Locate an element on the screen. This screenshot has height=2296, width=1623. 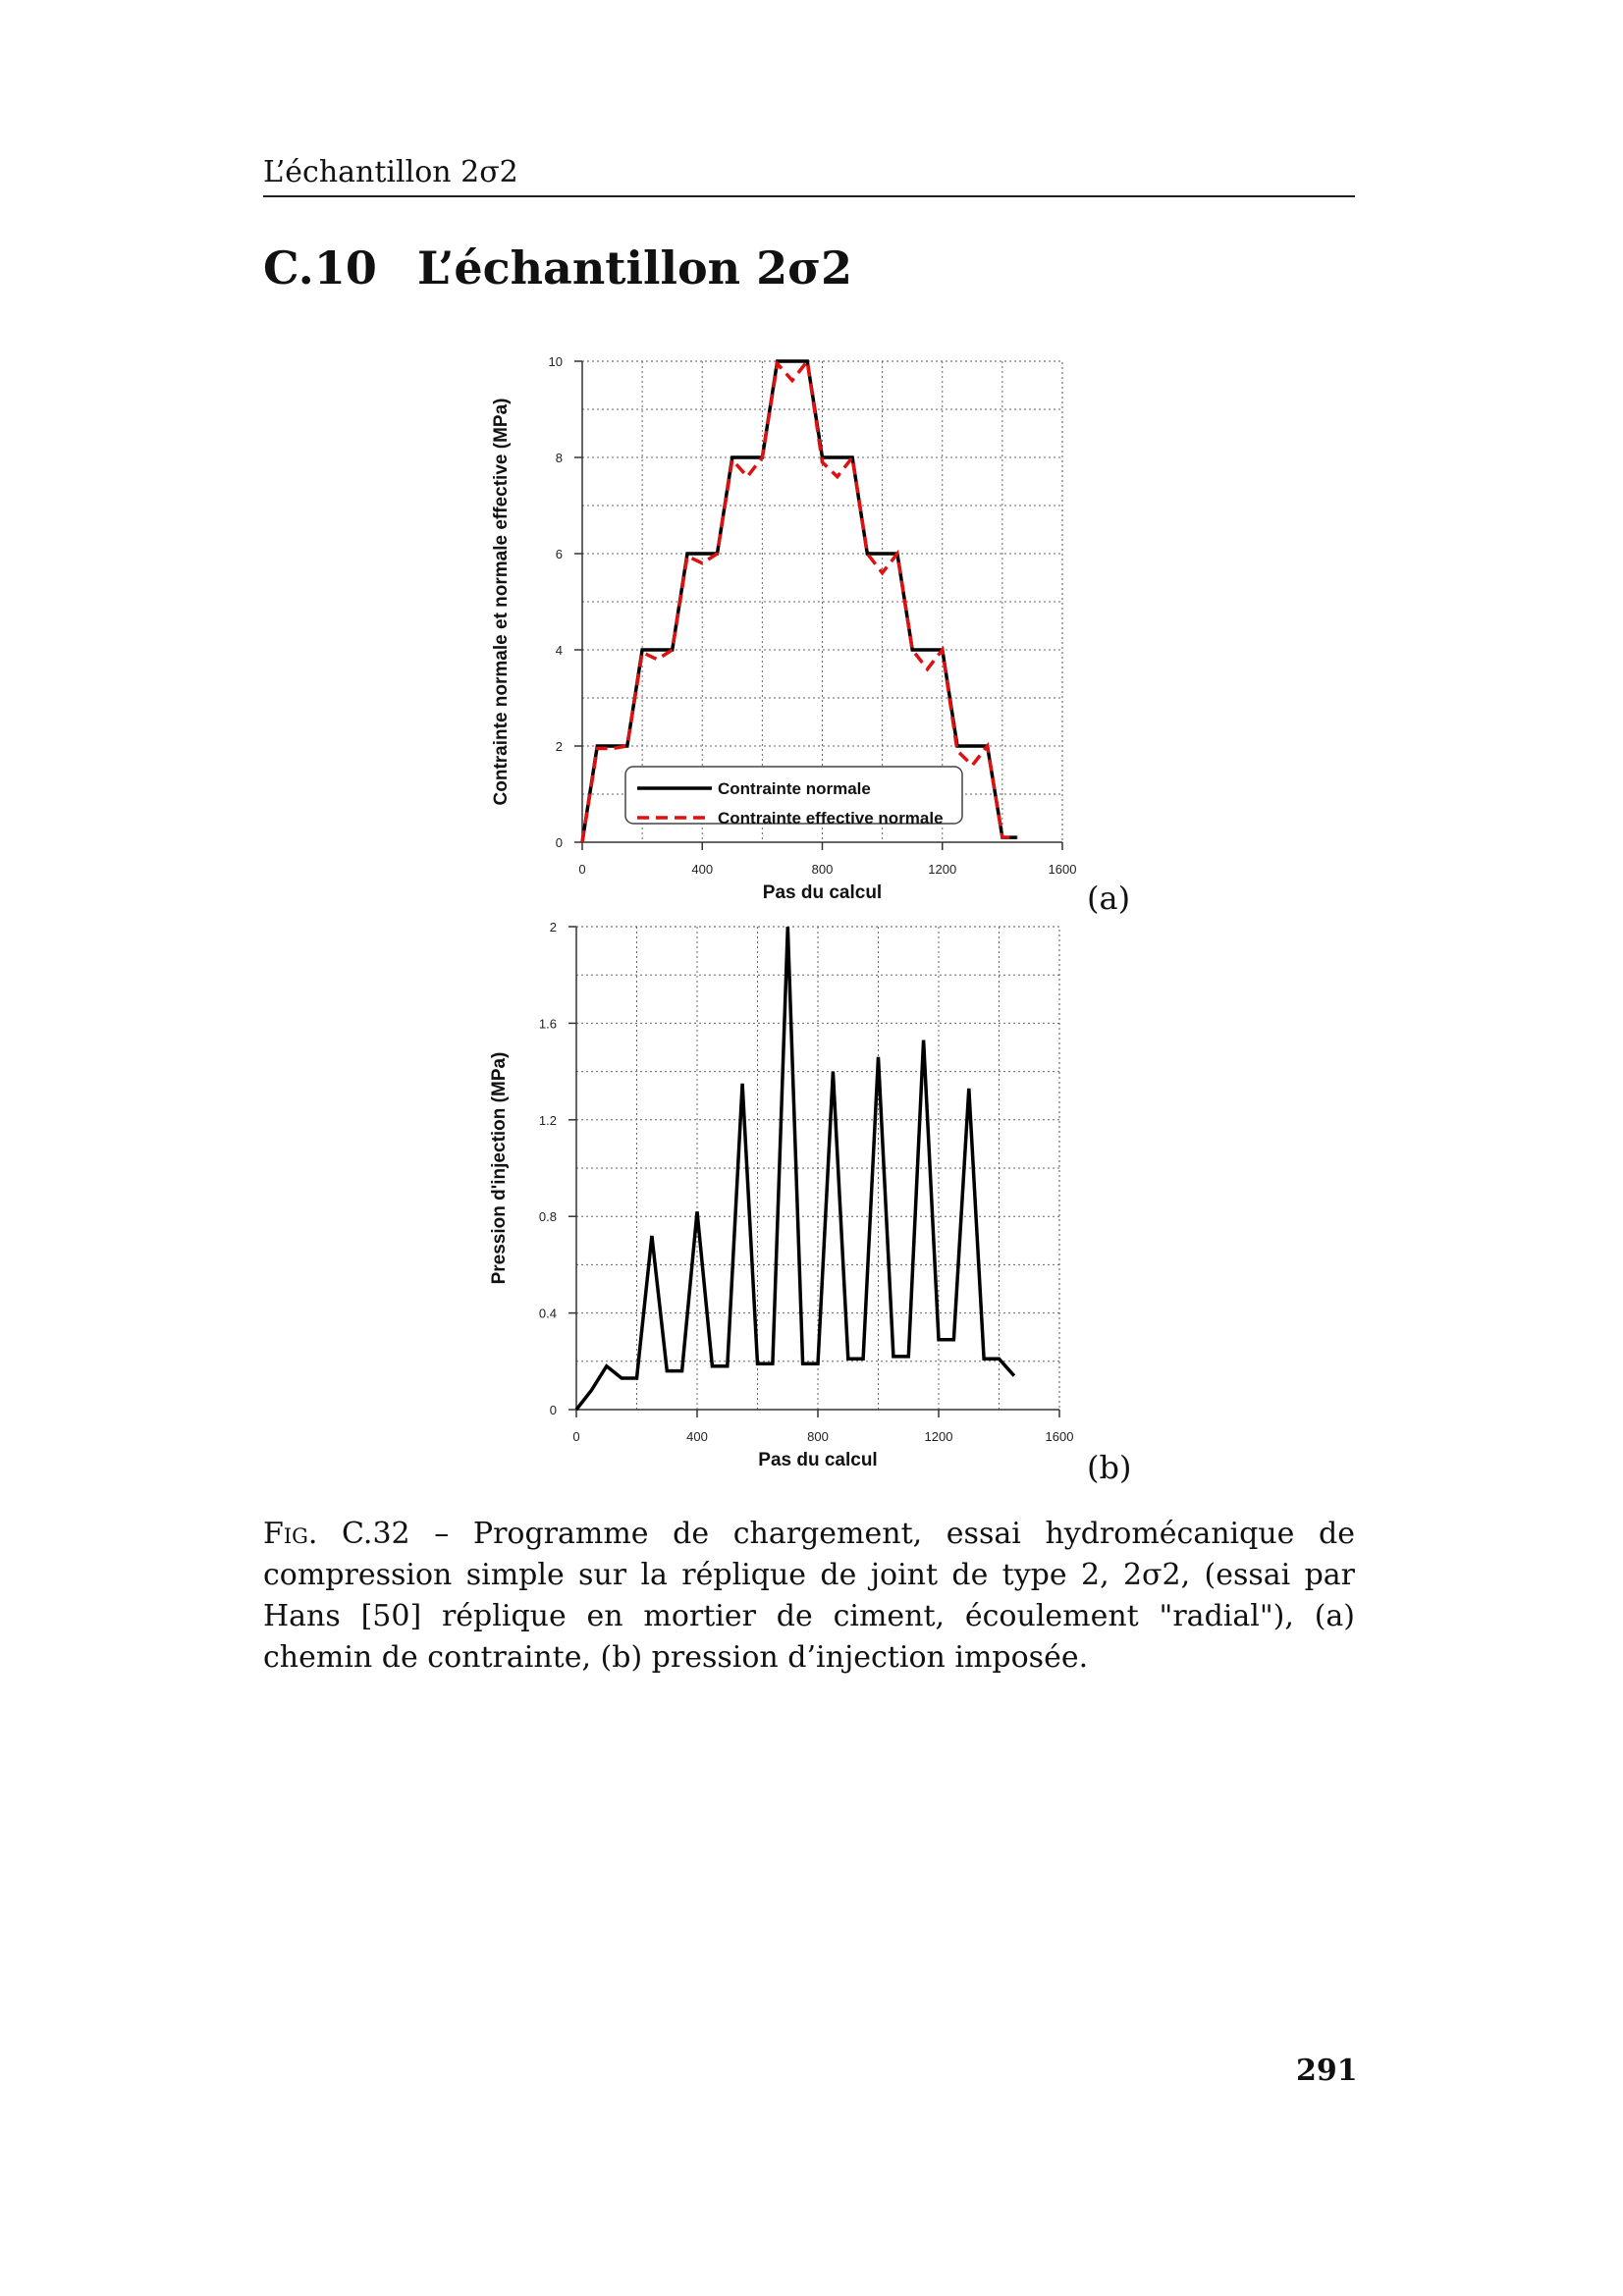
y-tick-label: 0.4 is located at coordinates (548, 1314).